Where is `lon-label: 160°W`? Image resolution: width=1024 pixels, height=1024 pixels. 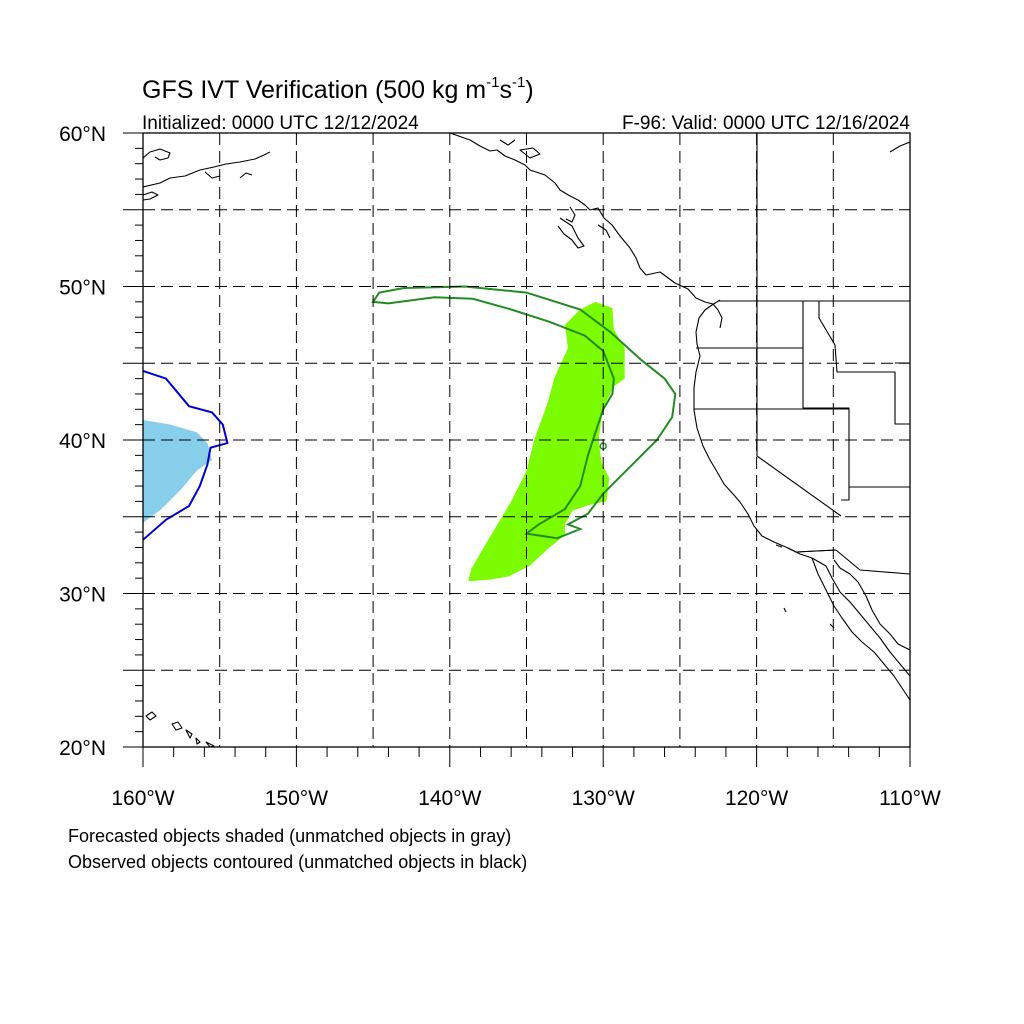
lon-label: 160°W is located at coordinates (142, 798).